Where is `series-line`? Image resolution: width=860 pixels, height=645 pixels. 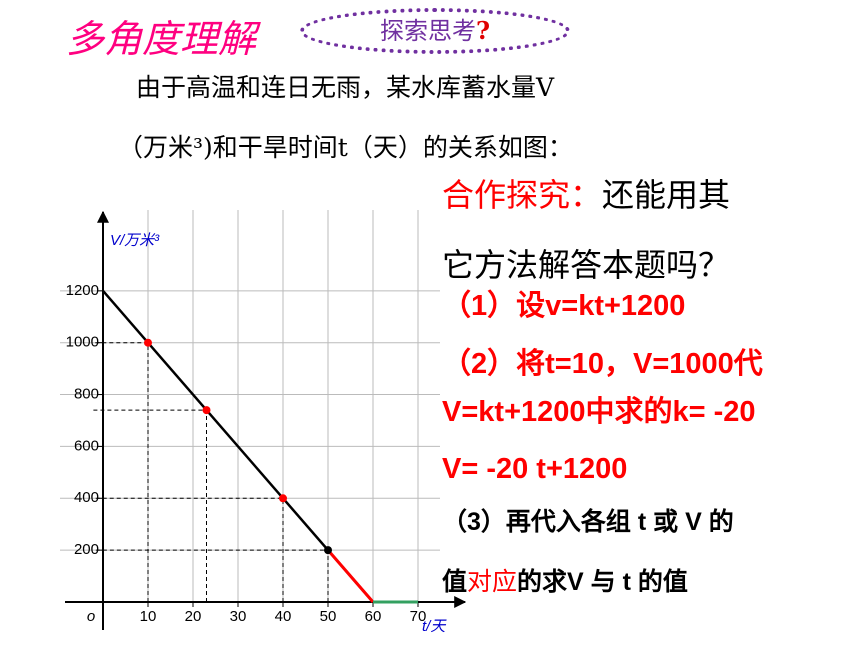 series-line is located at coordinates (350, 576).